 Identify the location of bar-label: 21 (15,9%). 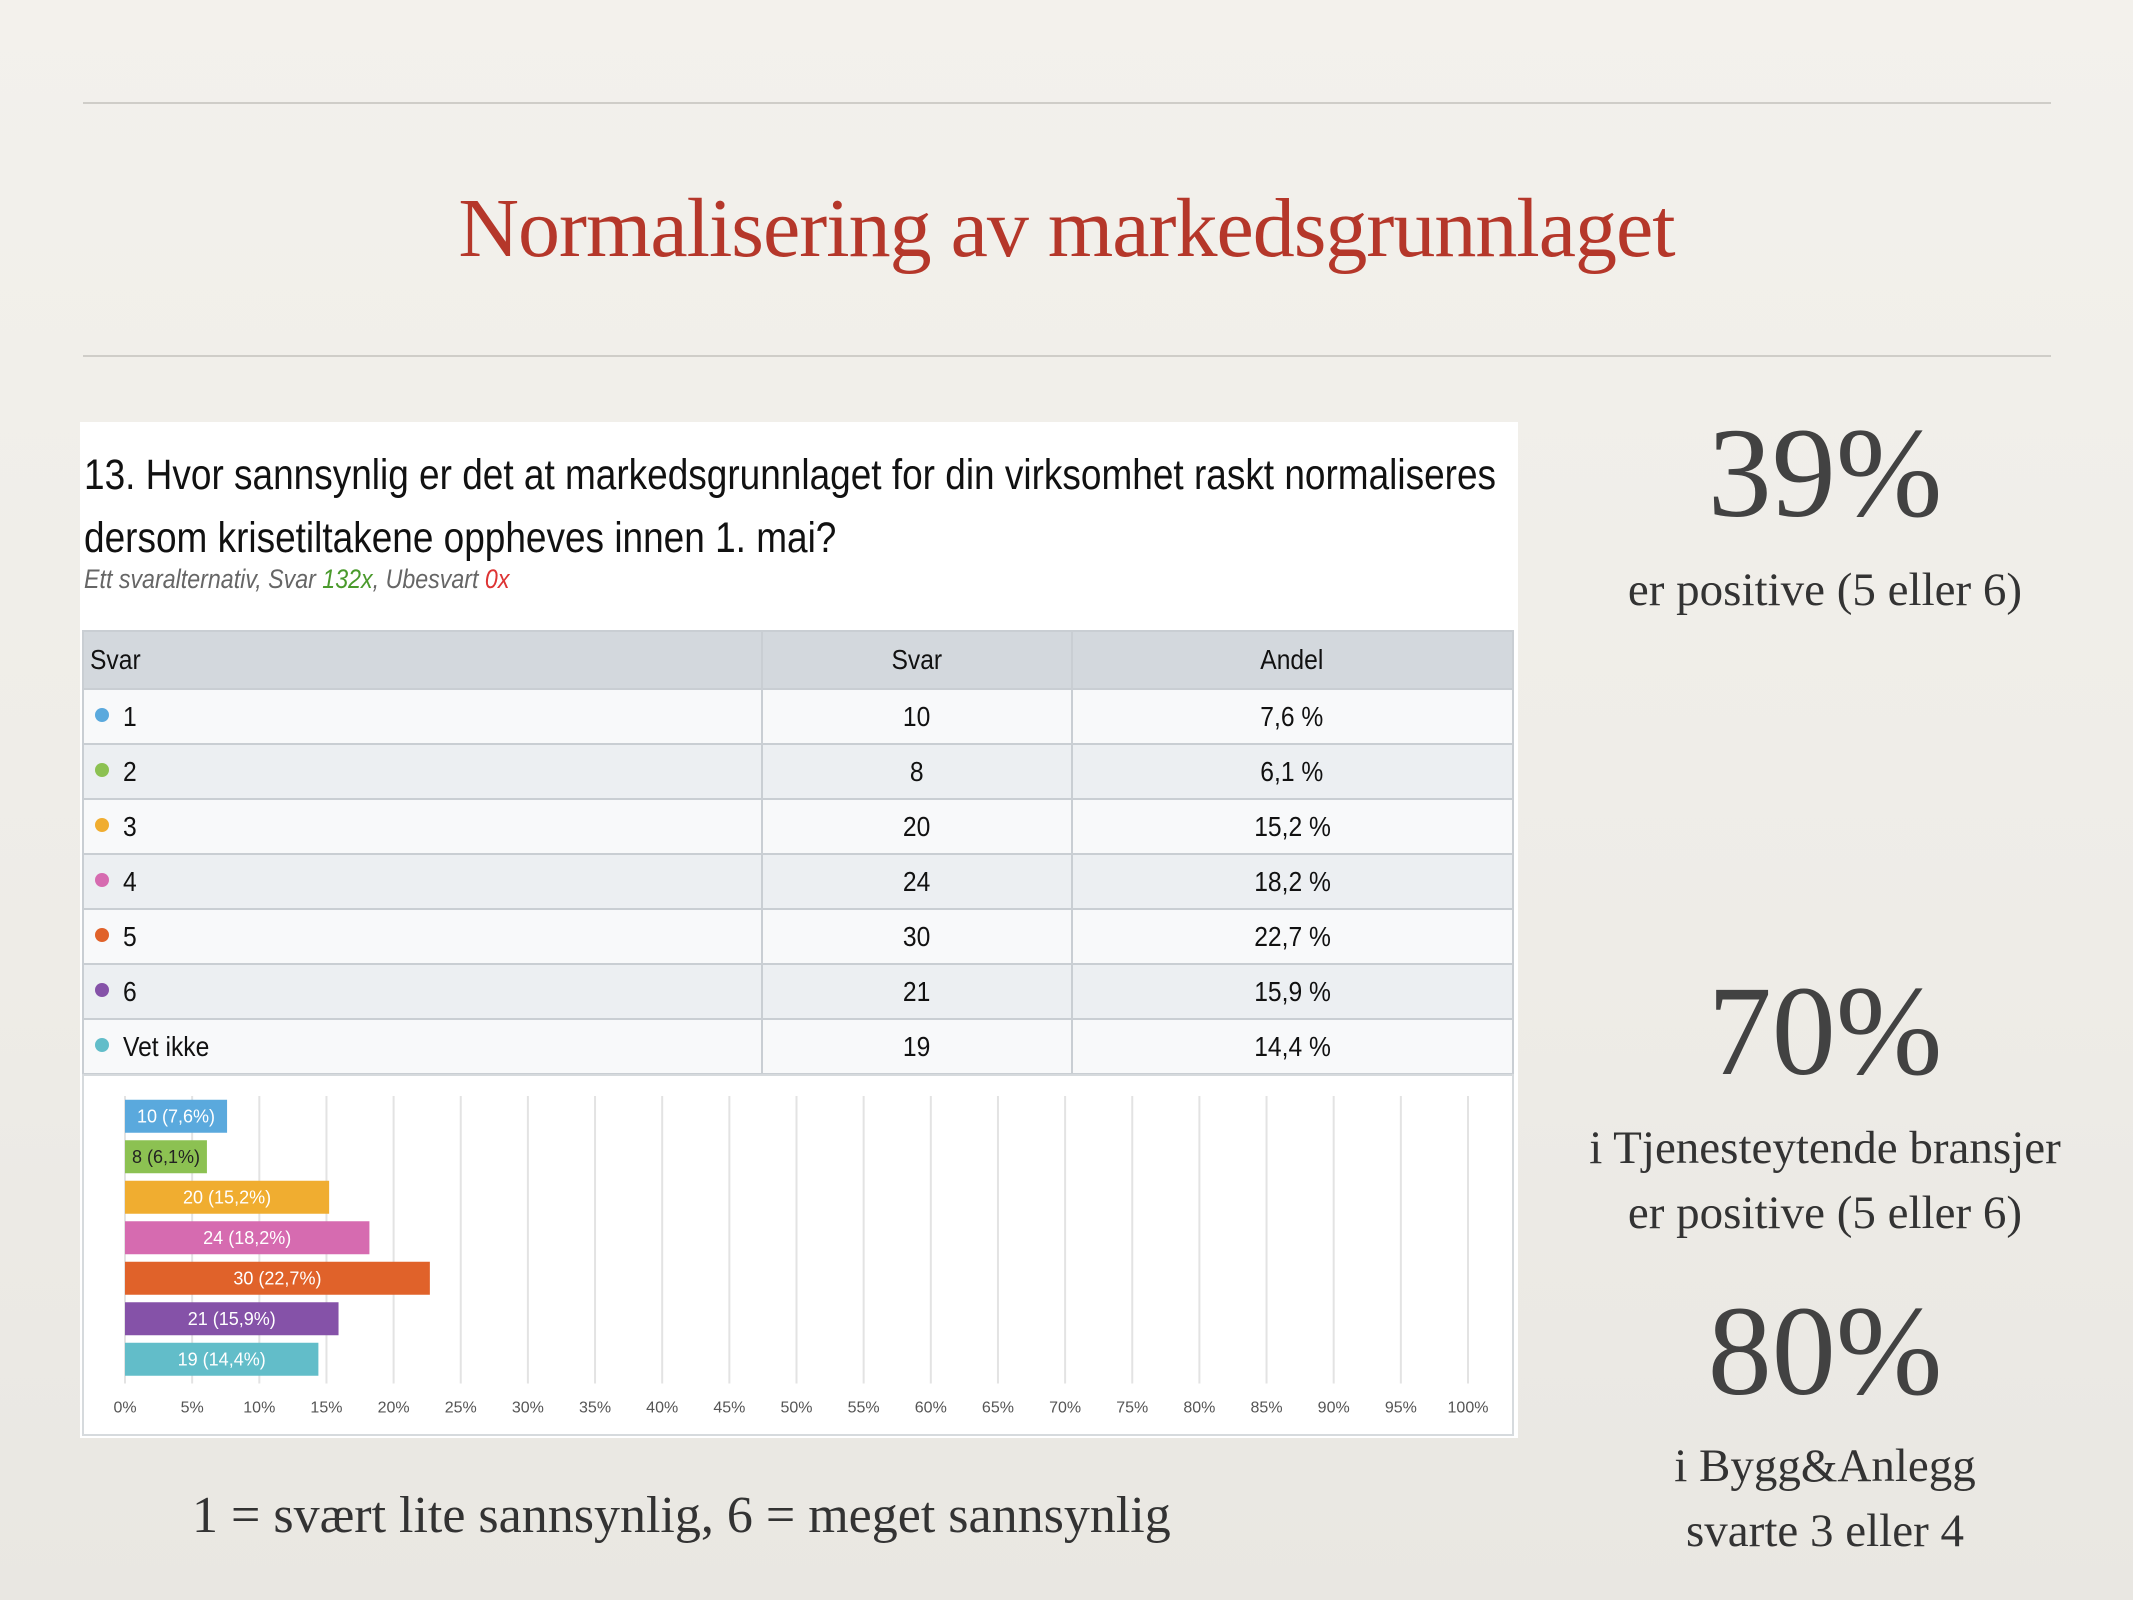
(232, 1319).